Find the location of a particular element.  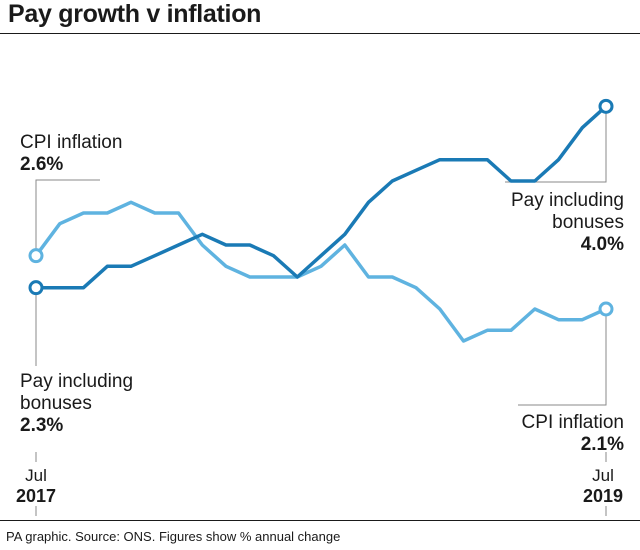

footer-divider is located at coordinates (320, 520).